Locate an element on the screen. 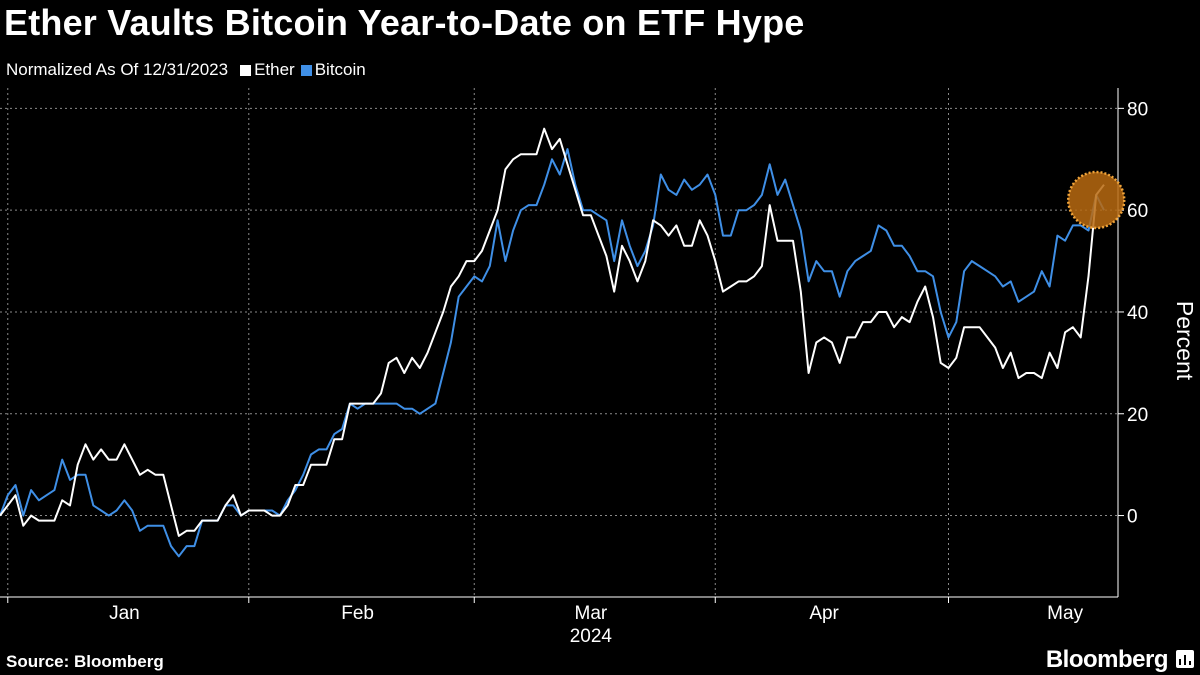 The width and height of the screenshot is (1200, 675). legend-label-bitcoin: Bitcoin is located at coordinates (340, 69).